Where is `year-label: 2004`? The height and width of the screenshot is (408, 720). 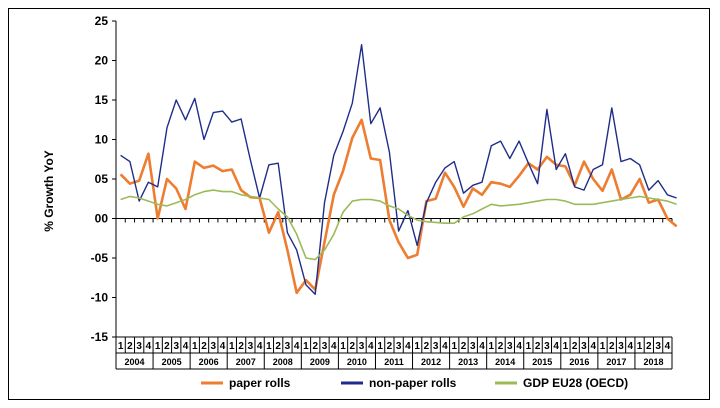
year-label: 2004 is located at coordinates (135, 362).